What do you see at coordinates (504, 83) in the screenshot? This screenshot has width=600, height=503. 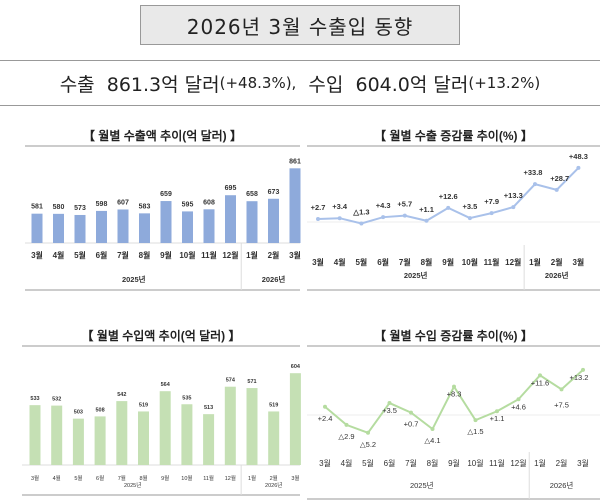 I see `import-rate: (+13.2%)` at bounding box center [504, 83].